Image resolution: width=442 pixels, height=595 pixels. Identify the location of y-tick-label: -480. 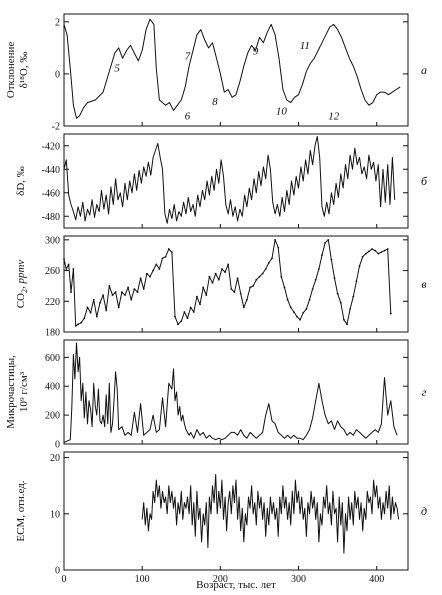
(51, 217).